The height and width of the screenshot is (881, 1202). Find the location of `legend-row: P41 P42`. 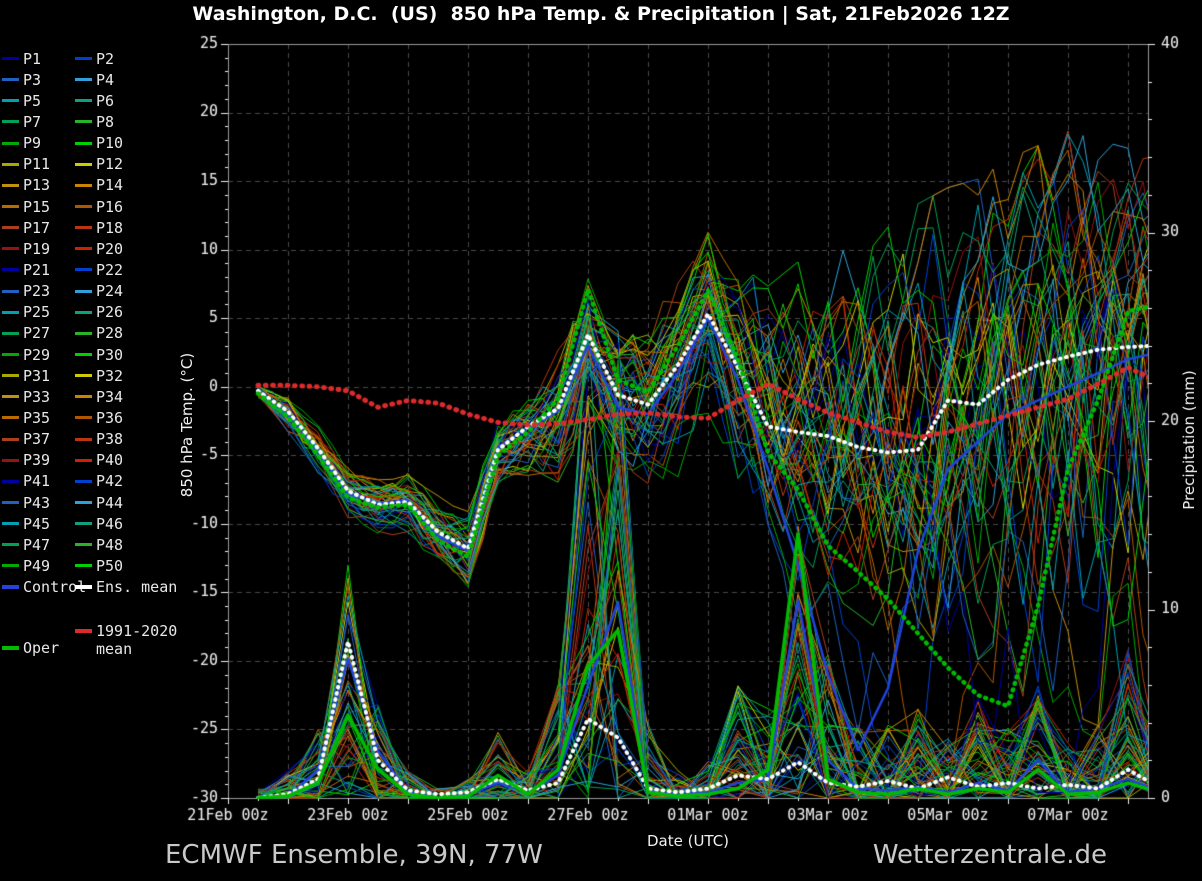

legend-row: P41 P42 is located at coordinates (114, 481).